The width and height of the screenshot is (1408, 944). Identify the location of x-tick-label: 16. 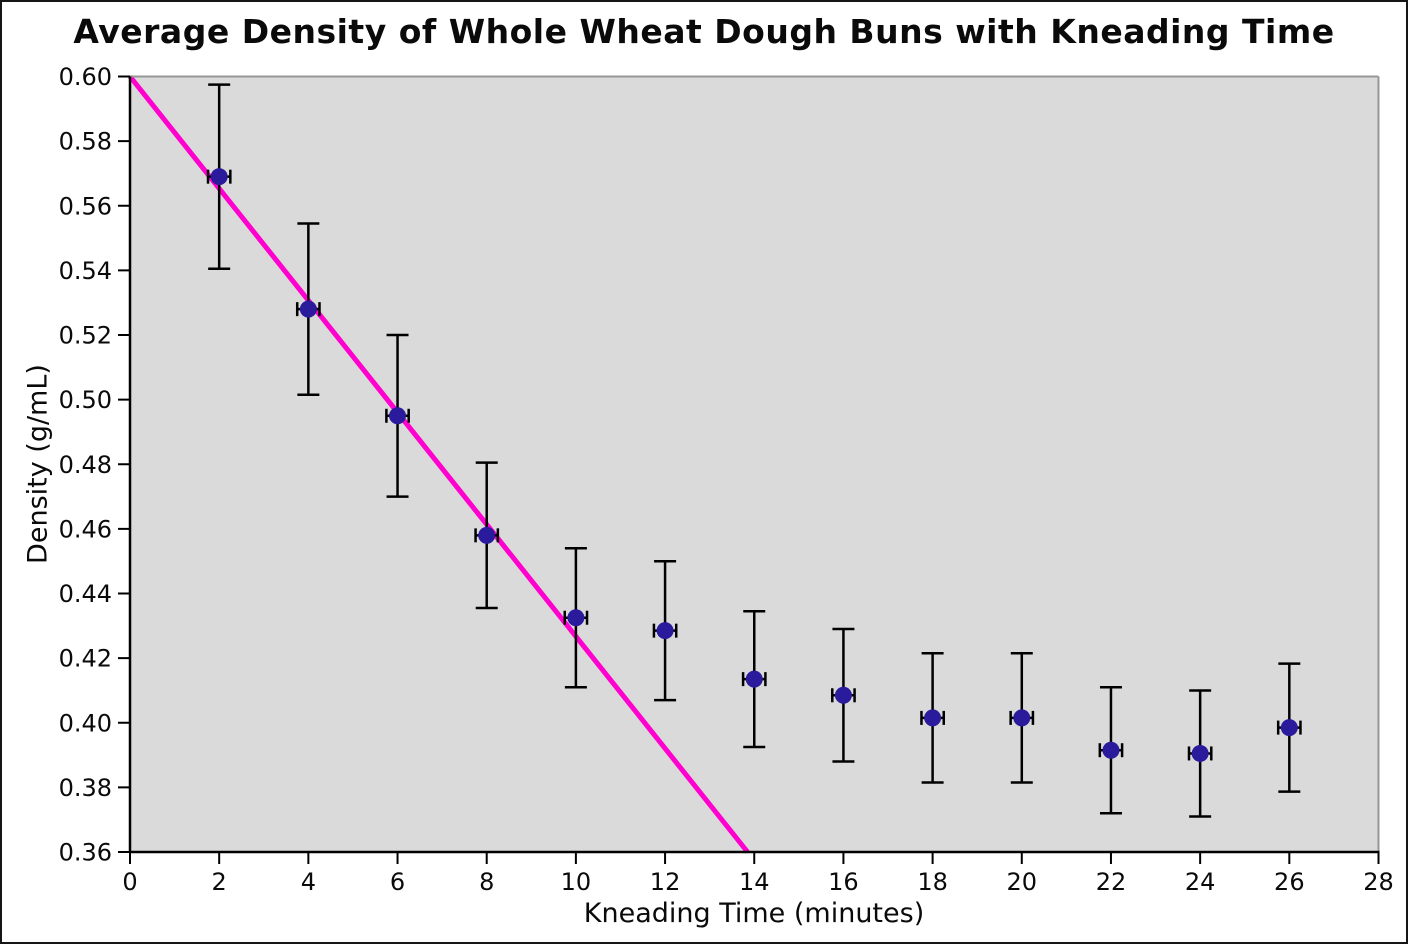
(843, 882).